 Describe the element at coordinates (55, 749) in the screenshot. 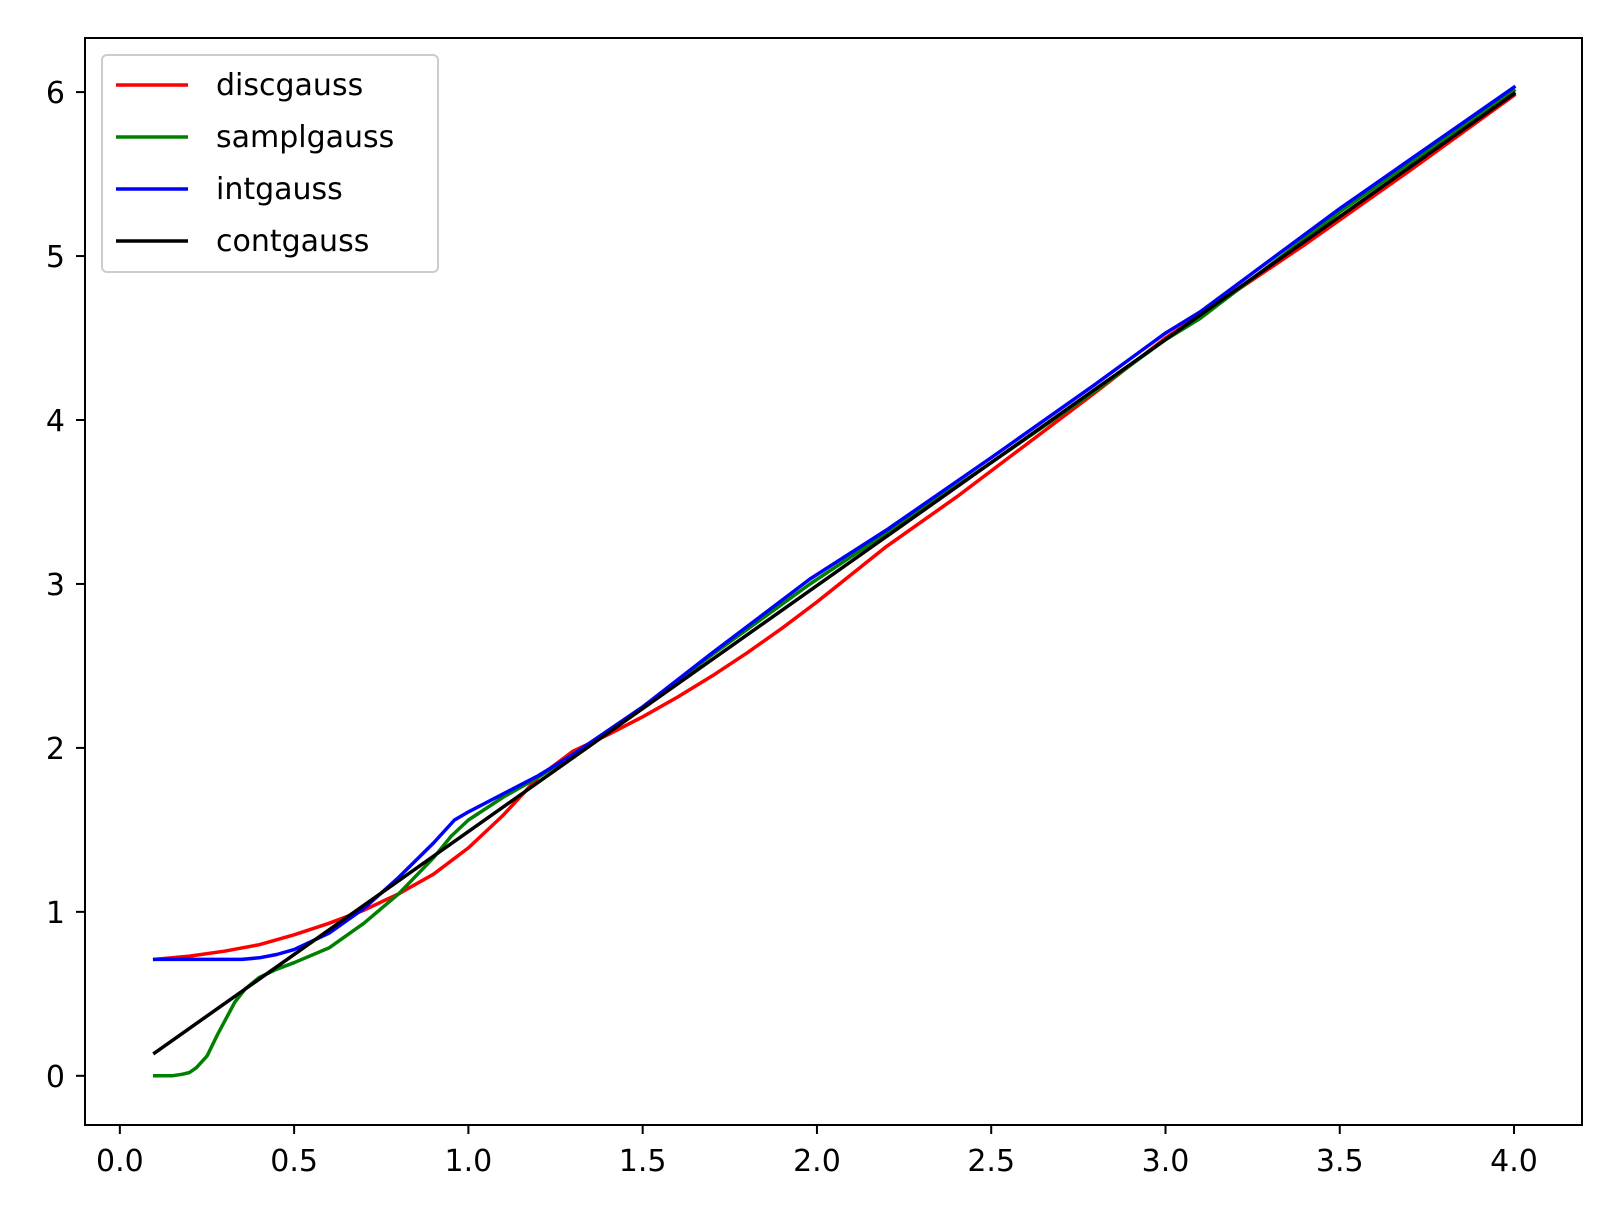

I see `y-tick-label: 2` at that location.